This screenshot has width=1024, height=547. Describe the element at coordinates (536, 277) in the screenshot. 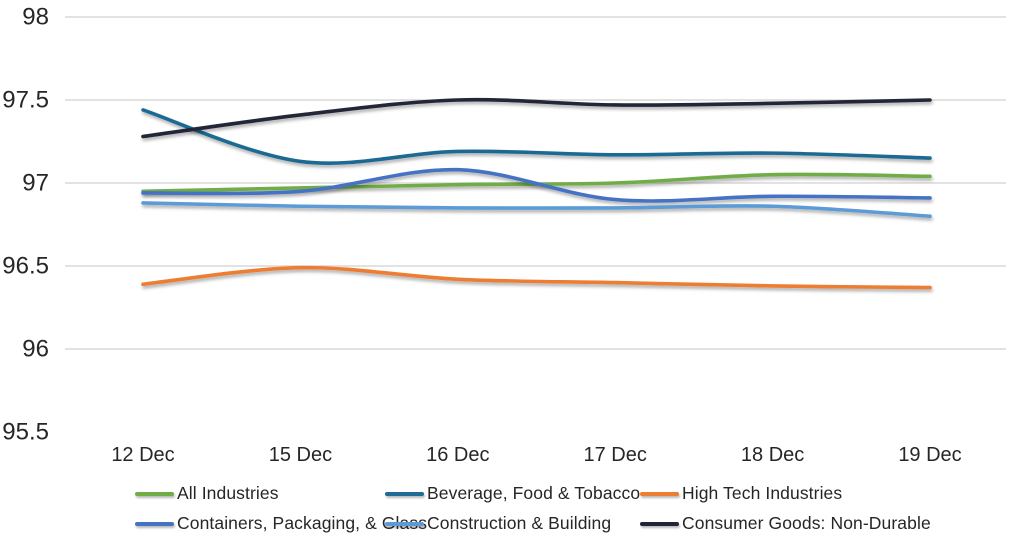

I see `series-line-high-tech-industries` at that location.